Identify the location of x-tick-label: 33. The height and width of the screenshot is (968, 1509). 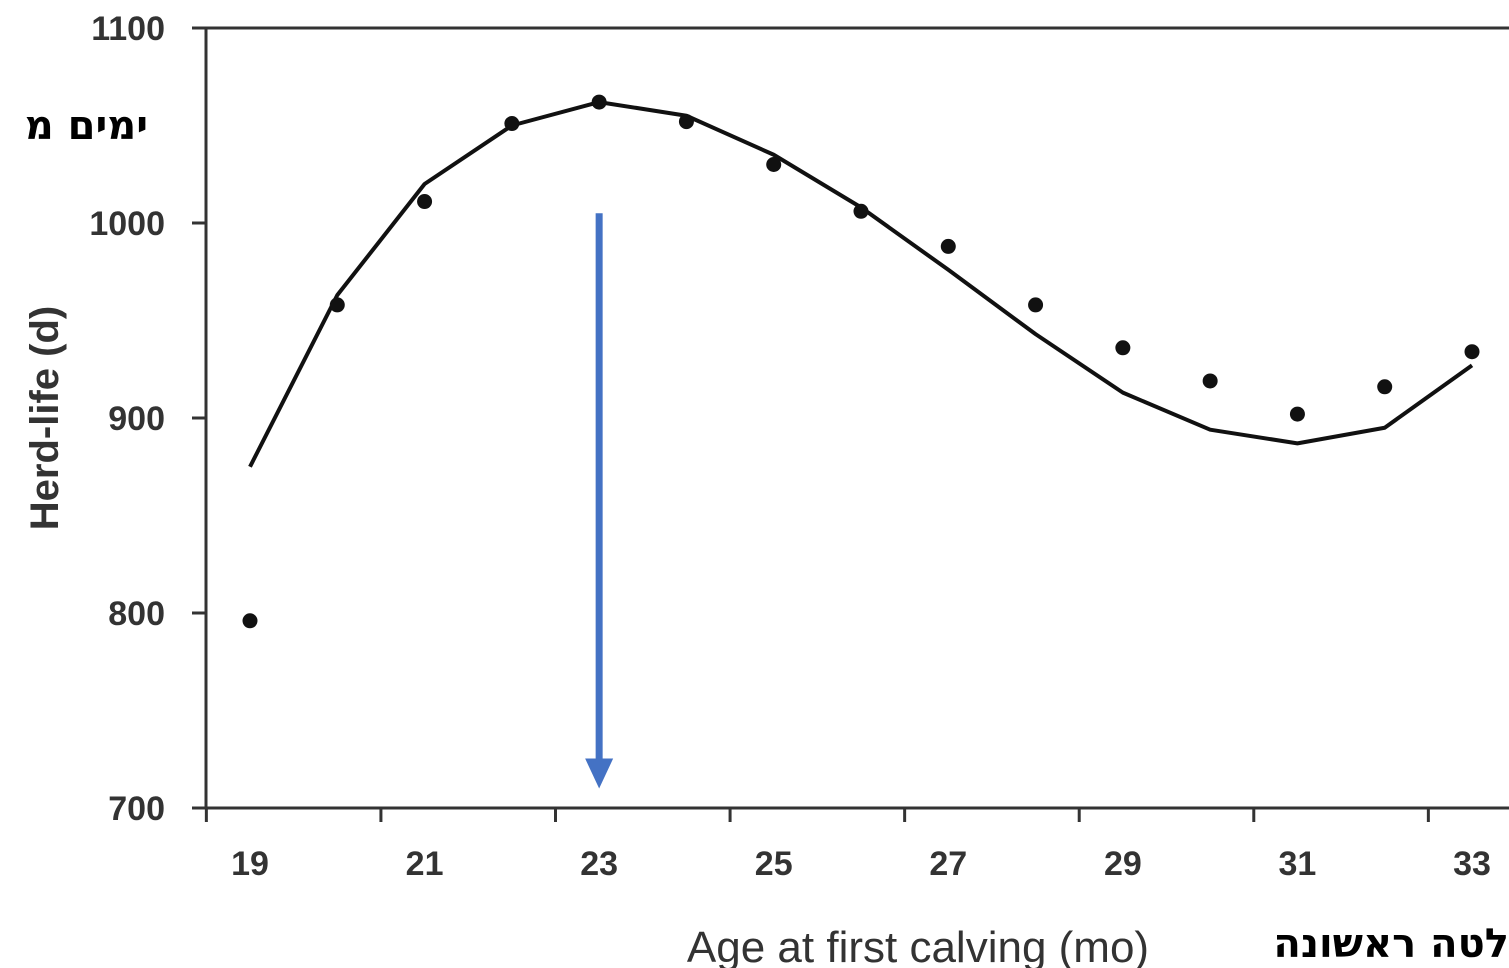
(1472, 864).